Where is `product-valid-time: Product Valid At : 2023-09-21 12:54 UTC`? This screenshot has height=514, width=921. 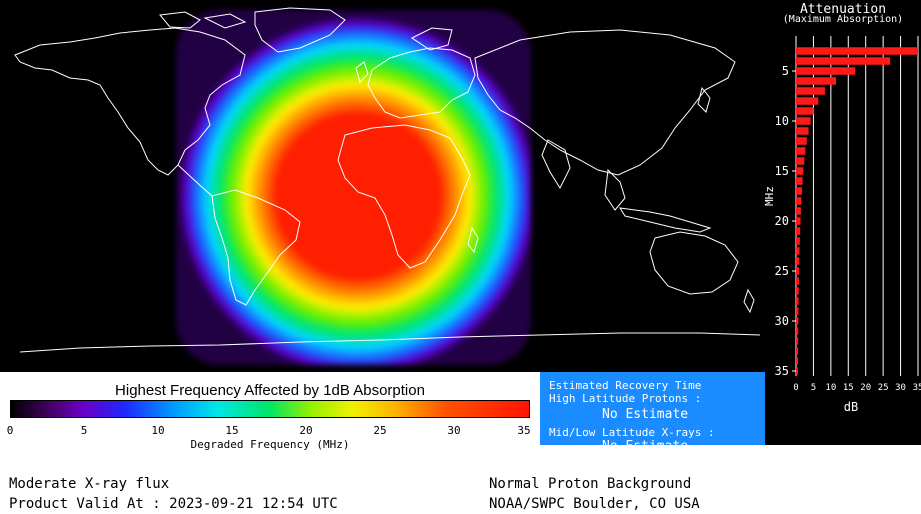
product-valid-time: Product Valid At : 2023-09-21 12:54 UTC is located at coordinates (173, 504).